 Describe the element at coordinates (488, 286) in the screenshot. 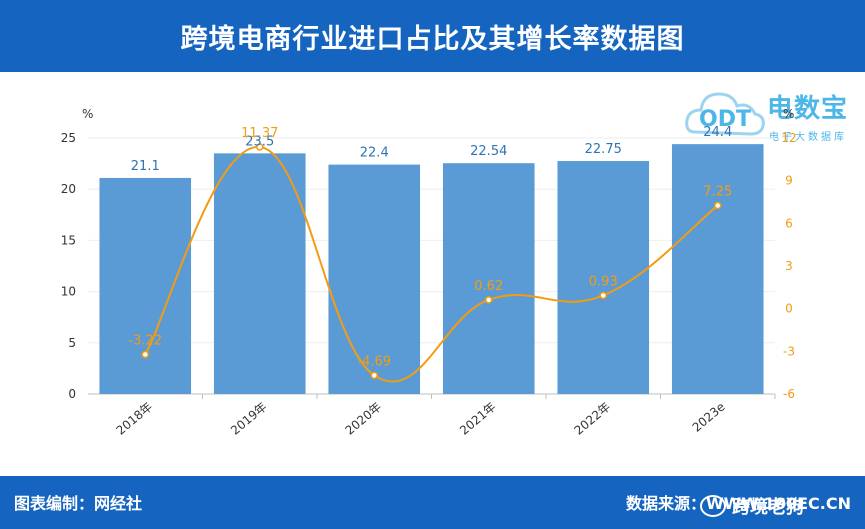

I see `line-value-label: 0.62` at that location.